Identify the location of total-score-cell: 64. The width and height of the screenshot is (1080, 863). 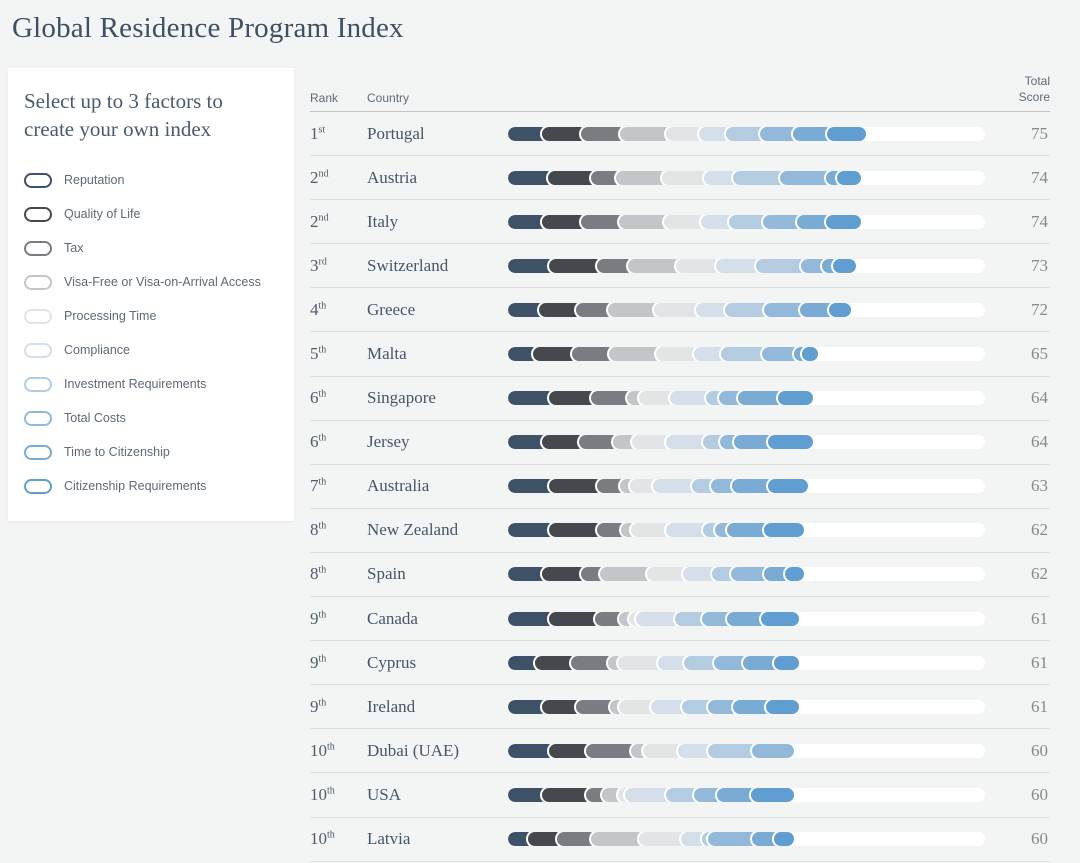
(1039, 442).